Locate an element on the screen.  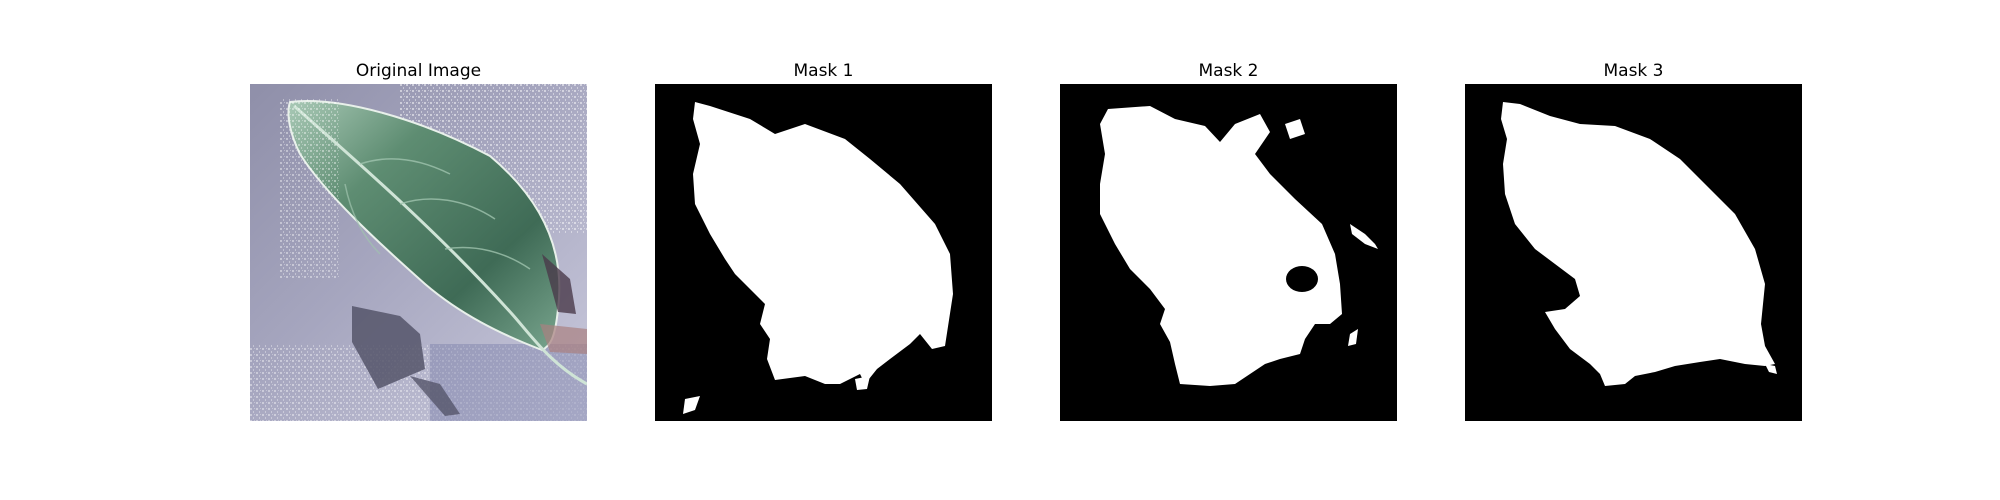
panel-mask-3: Mask 3 is located at coordinates (1633, 240).